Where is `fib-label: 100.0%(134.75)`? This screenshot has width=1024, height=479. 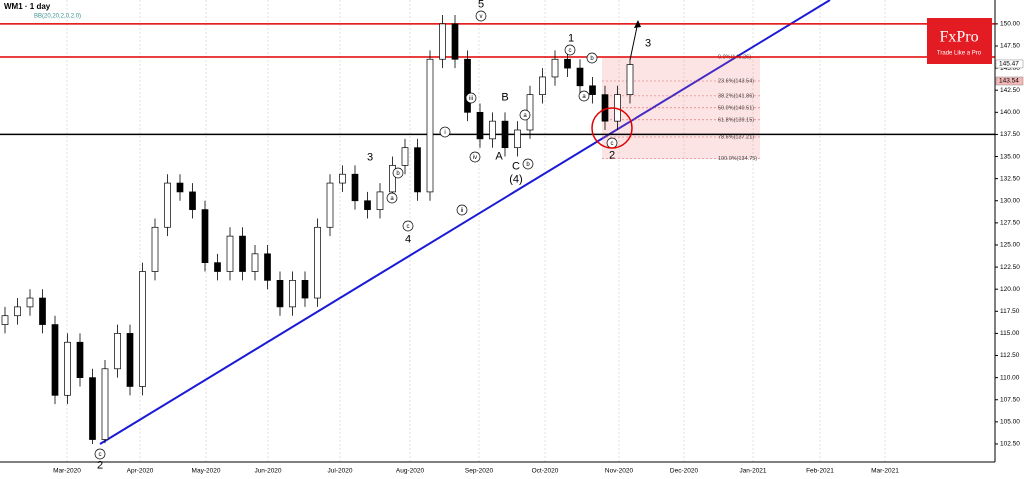
fib-label: 100.0%(134.75) is located at coordinates (737, 159).